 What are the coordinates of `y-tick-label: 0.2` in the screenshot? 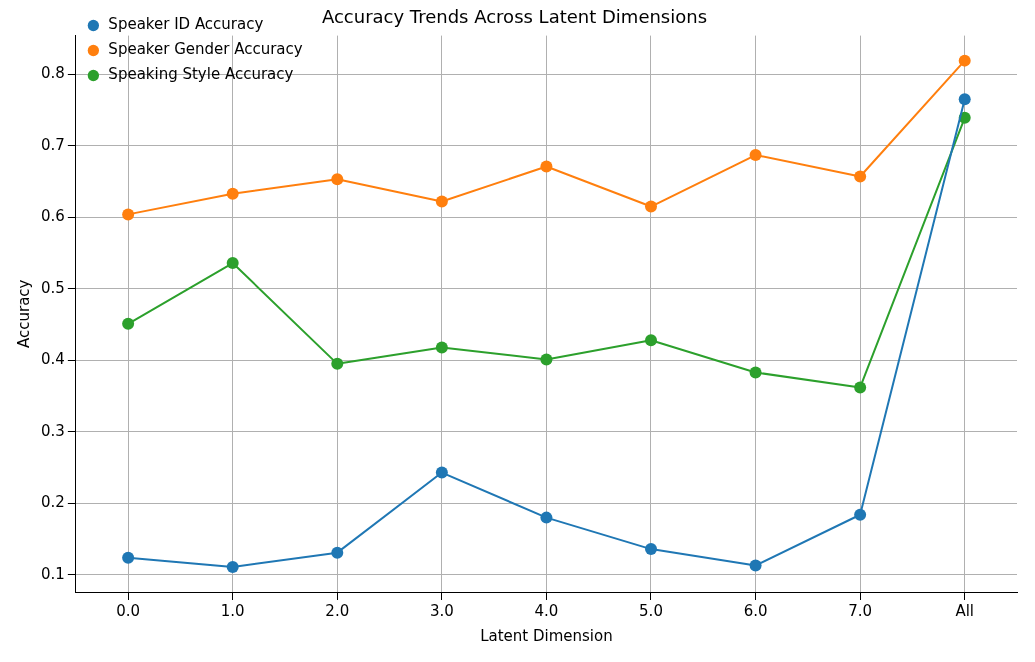 It's located at (53, 502).